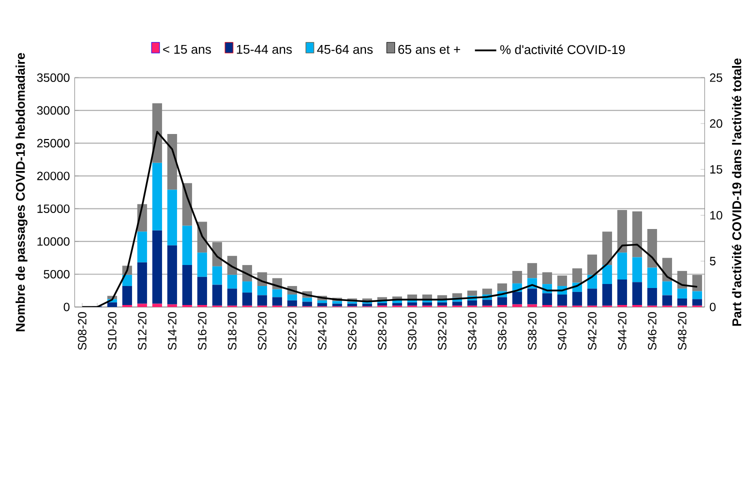 Image resolution: width=749 pixels, height=495 pixels. What do you see at coordinates (713, 307) in the screenshot?
I see `y2-tick-label: 0` at bounding box center [713, 307].